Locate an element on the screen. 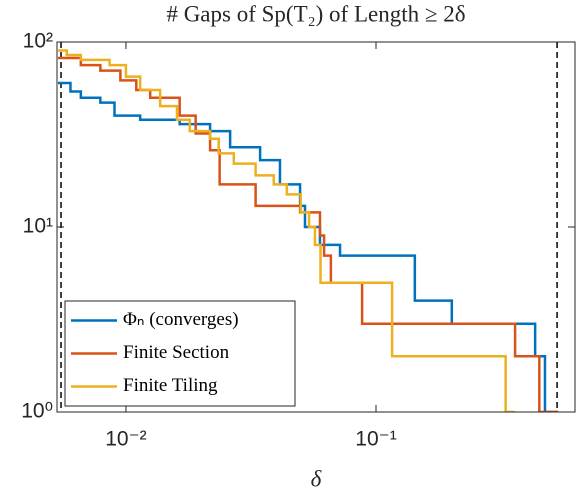  x-axis-label: δ is located at coordinates (316, 478).